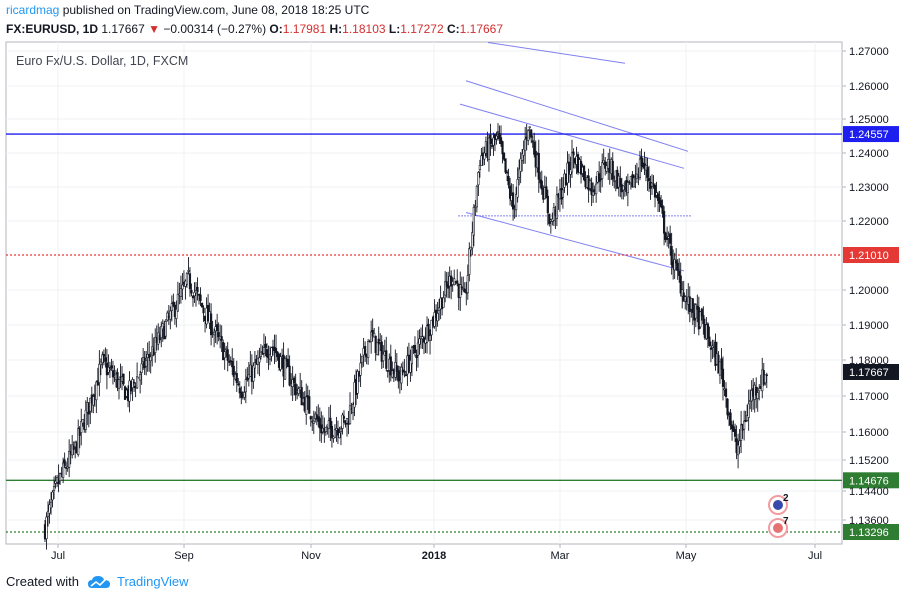 Image resolution: width=902 pixels, height=600 pixels. I want to click on low-value: 1.17272, so click(422, 29).